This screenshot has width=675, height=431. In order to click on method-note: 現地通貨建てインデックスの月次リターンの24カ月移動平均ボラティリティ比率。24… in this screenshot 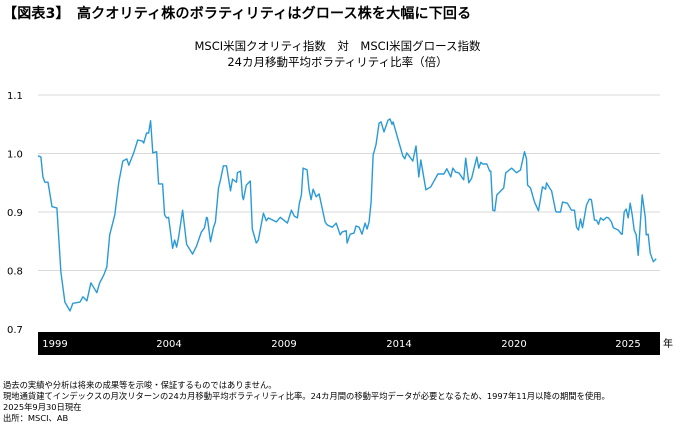, I will do `click(306, 396)`.